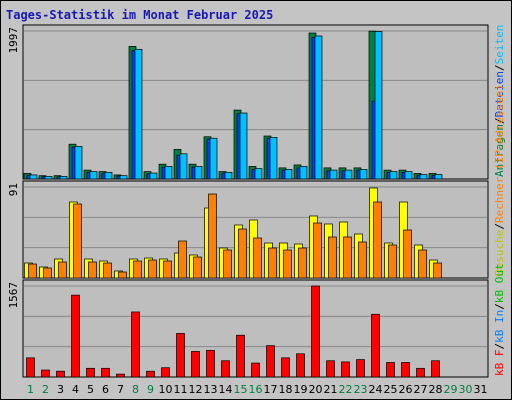 The height and width of the screenshot is (400, 512). Describe the element at coordinates (499, 253) in the screenshot. I see `legend-entry: Besuche` at that location.